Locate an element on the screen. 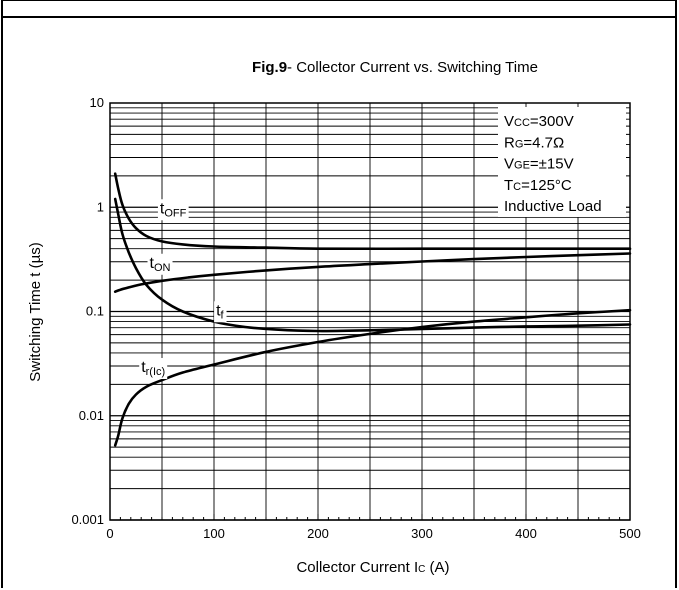 The height and width of the screenshot is (590, 679). curve-label-text: tON is located at coordinates (160, 264).